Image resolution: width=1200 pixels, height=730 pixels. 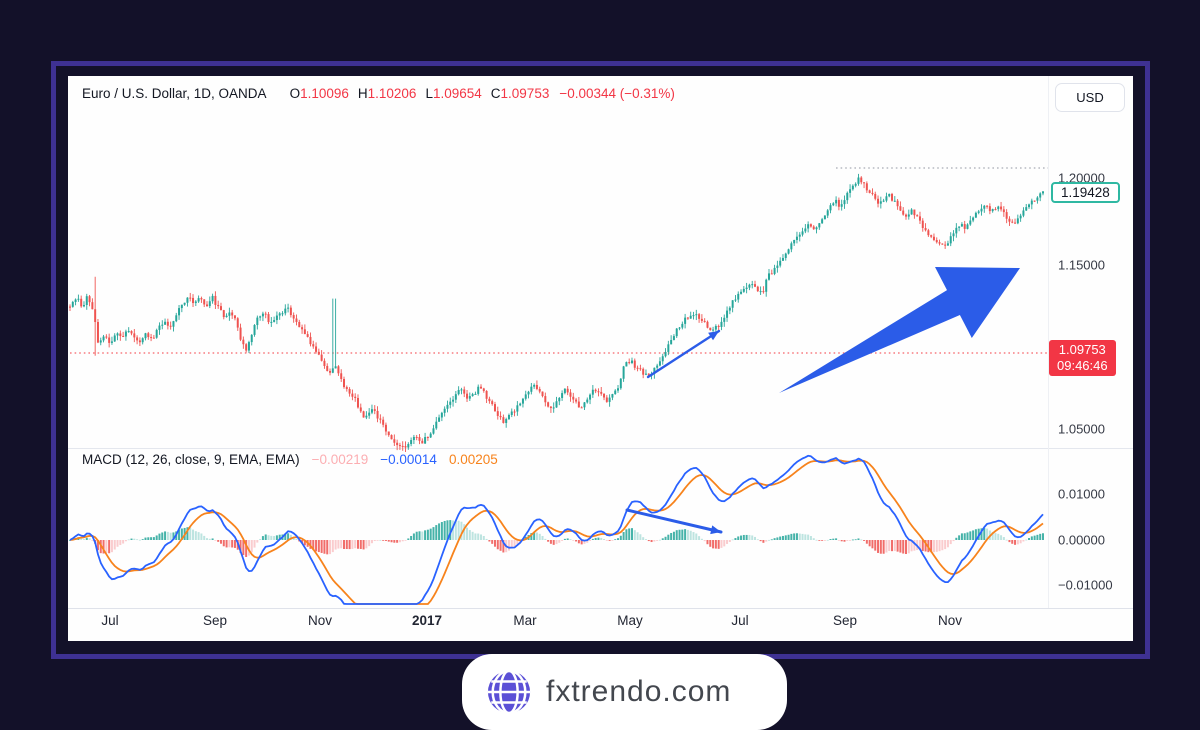 I want to click on currency-unit-button: USD, so click(x=1090, y=97).